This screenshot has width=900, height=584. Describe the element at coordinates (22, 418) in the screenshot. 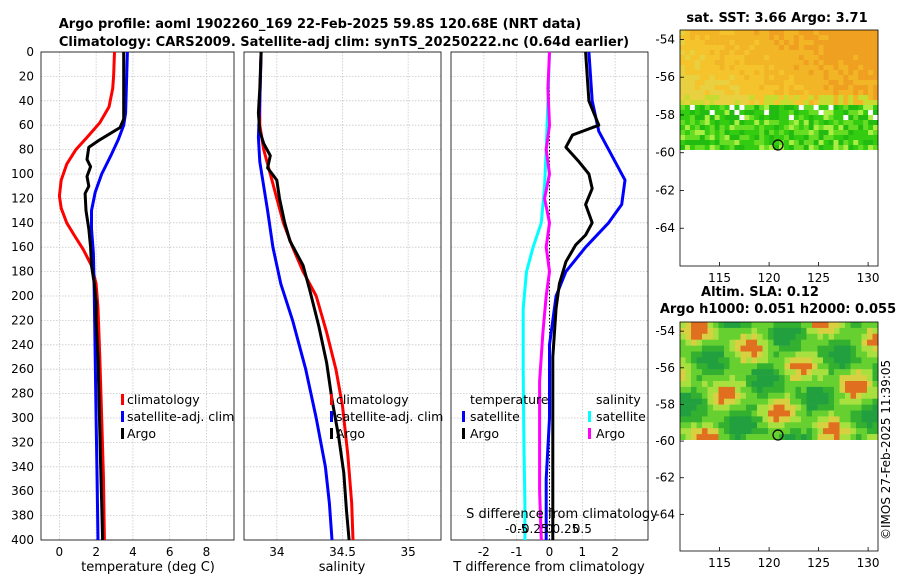

I see `depth-tick-300: 300` at that location.